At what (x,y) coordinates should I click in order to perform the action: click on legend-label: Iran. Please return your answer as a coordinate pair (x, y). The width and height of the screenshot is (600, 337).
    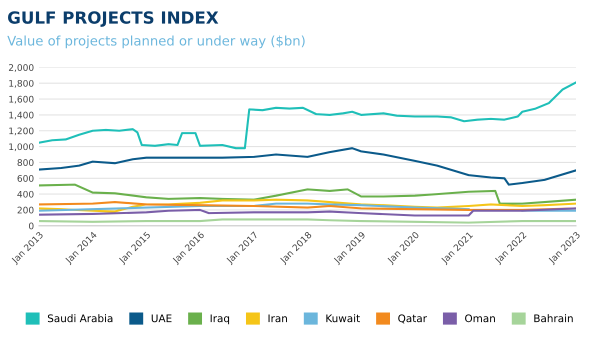
    Looking at the image, I should click on (277, 318).